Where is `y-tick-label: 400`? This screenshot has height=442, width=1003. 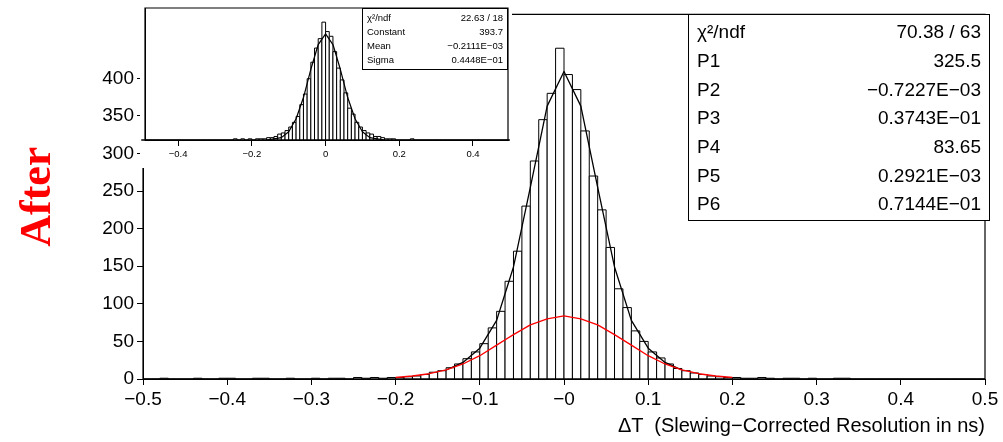 y-tick-label: 400 is located at coordinates (118, 77).